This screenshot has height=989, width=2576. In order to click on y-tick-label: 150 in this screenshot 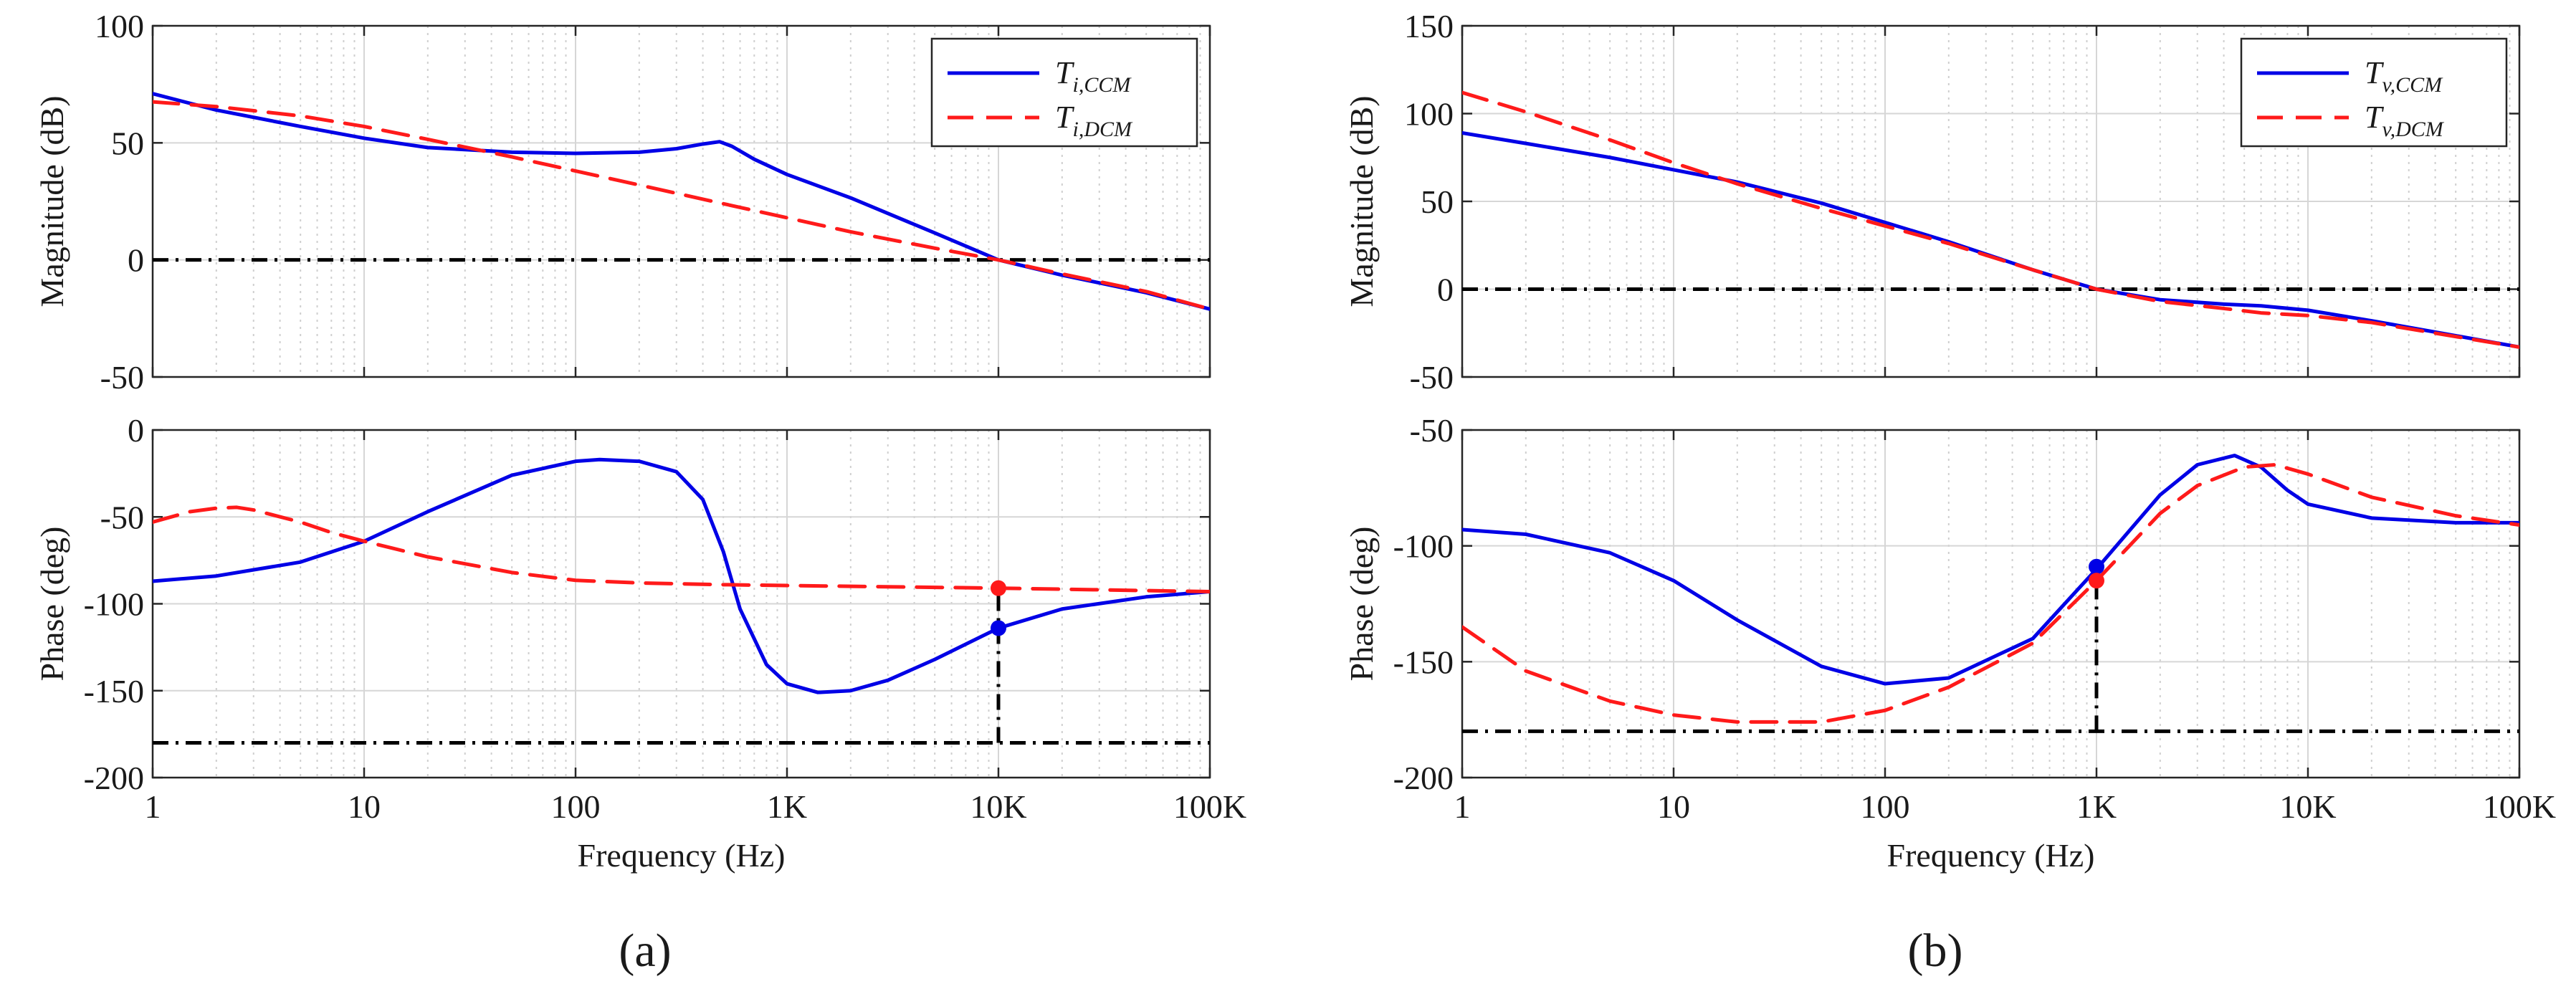, I will do `click(1429, 26)`.